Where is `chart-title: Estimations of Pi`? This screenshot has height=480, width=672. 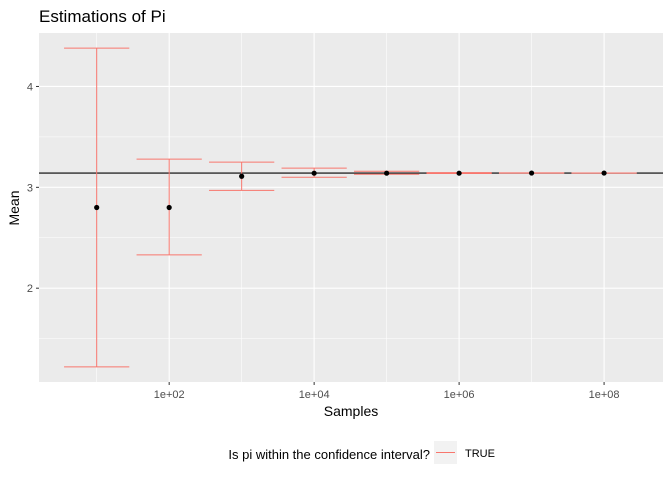 chart-title: Estimations of Pi is located at coordinates (102, 16).